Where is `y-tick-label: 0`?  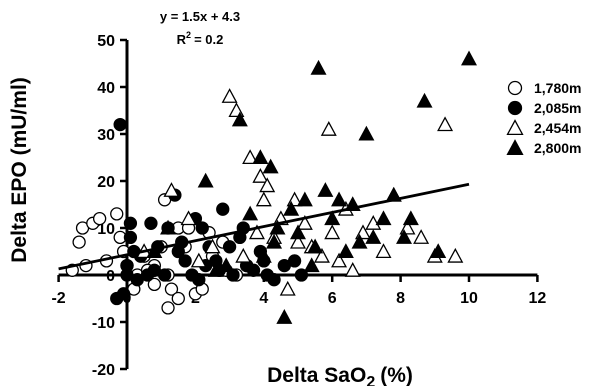
y-tick-label: 0 is located at coordinates (110, 276).